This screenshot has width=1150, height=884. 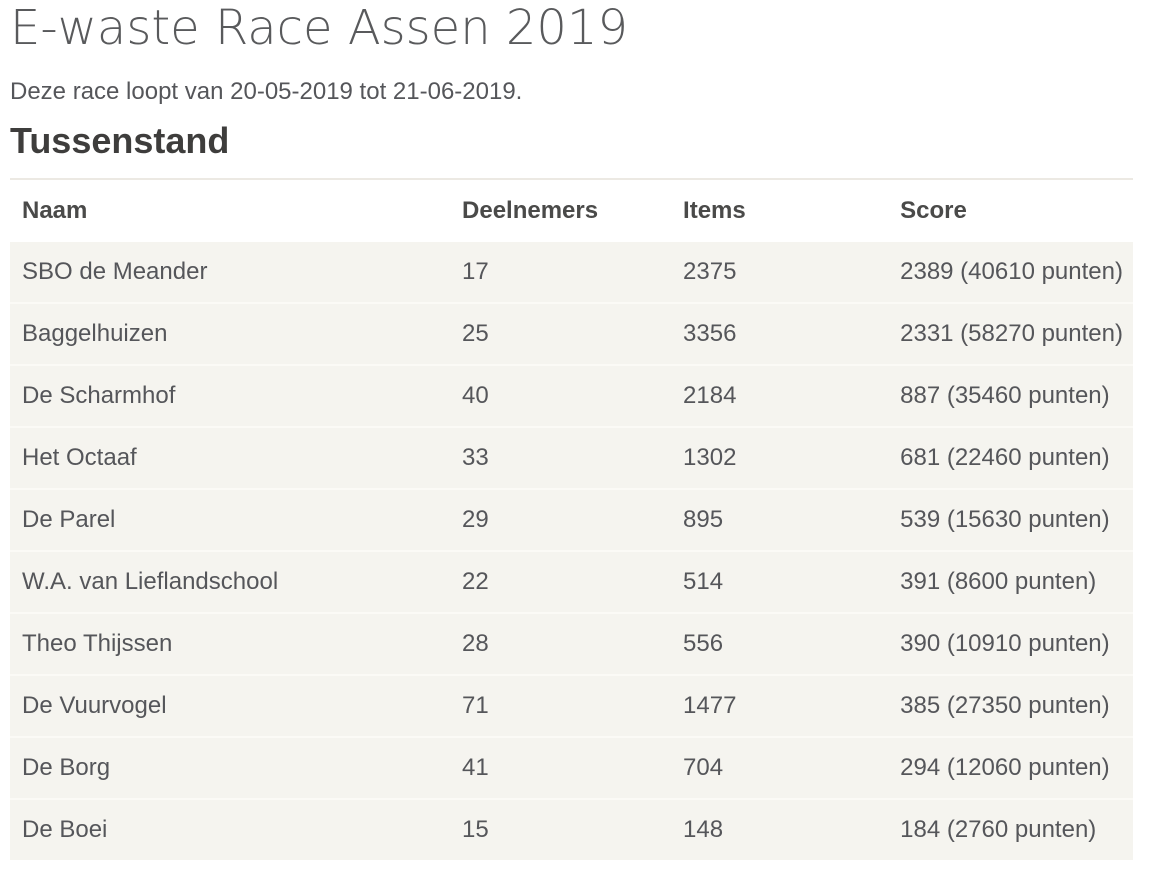 I want to click on table-row: De Boei 15 148 184 (2760 punten), so click(x=571, y=828).